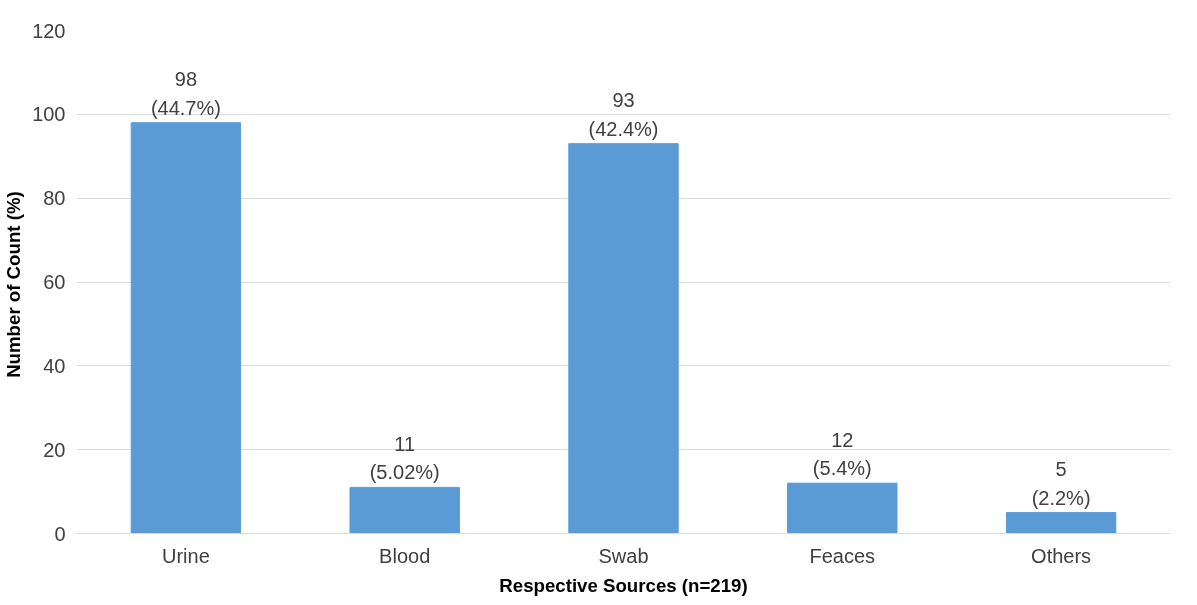 This screenshot has width=1197, height=605. I want to click on data-label: 93 (42.4%), so click(623, 114).